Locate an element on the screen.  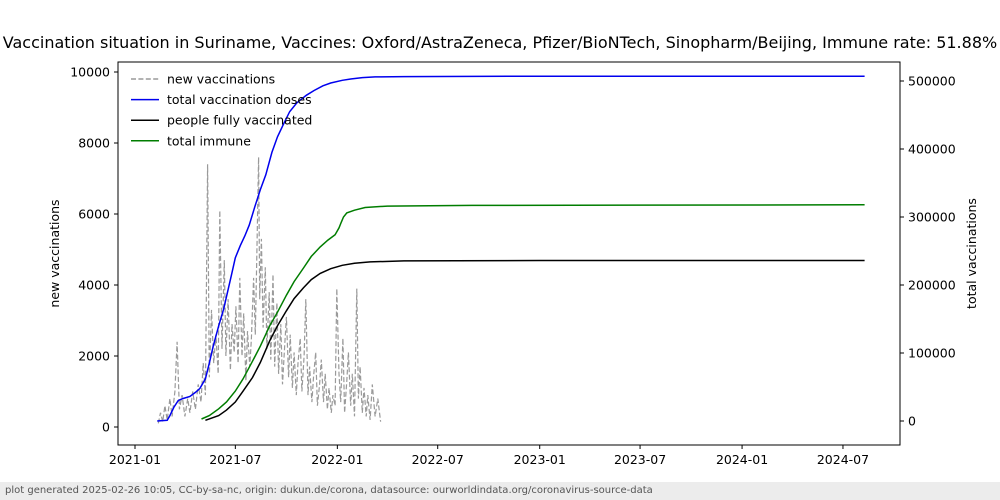
y-left-axis-label: new vaccinations is located at coordinates (54, 253).